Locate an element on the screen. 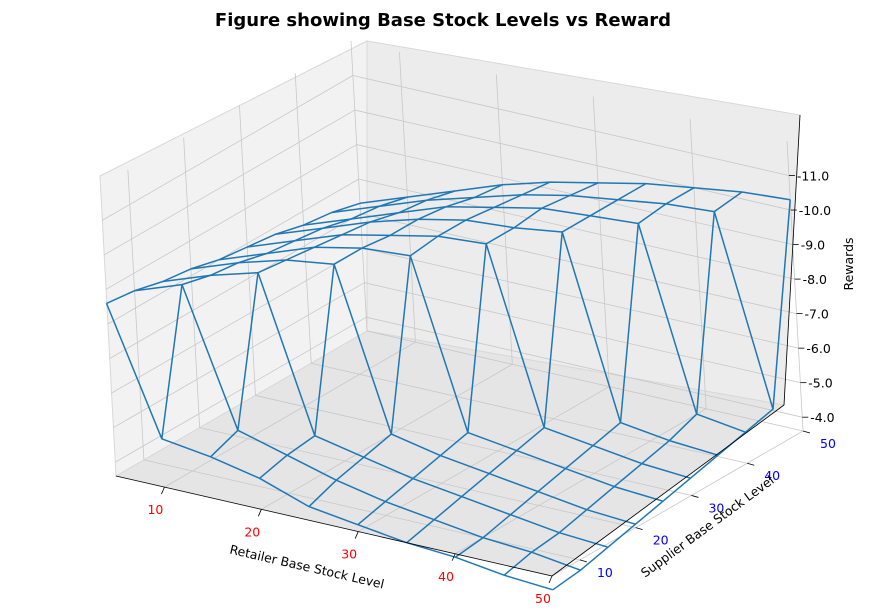  z-tick-label: -4.0 is located at coordinates (822, 417).